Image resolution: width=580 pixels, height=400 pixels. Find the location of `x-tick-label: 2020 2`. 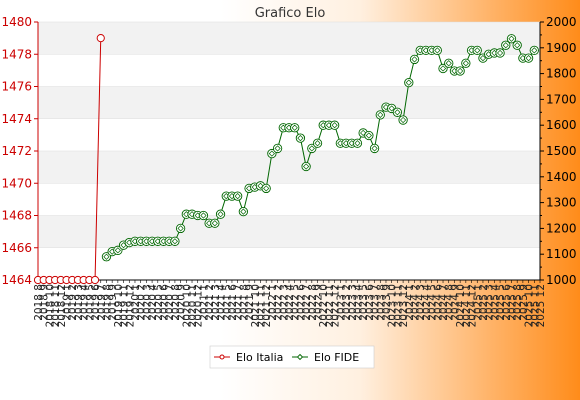

x-tick-label: 2020 2 is located at coordinates (142, 302).